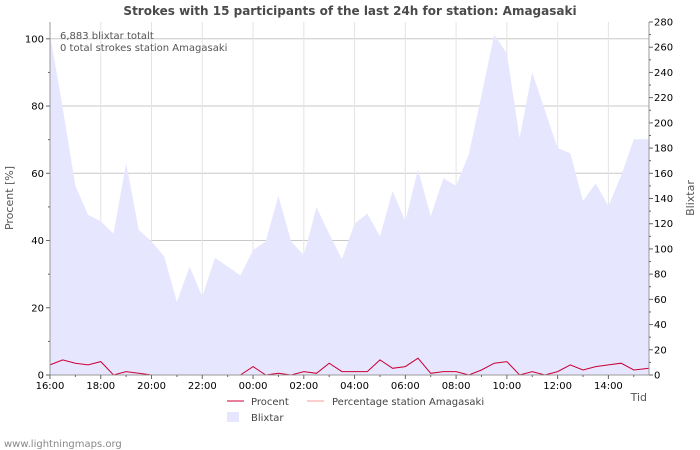 The width and height of the screenshot is (700, 450). What do you see at coordinates (663, 73) in the screenshot?
I see `right-tick-label: 240` at bounding box center [663, 73].